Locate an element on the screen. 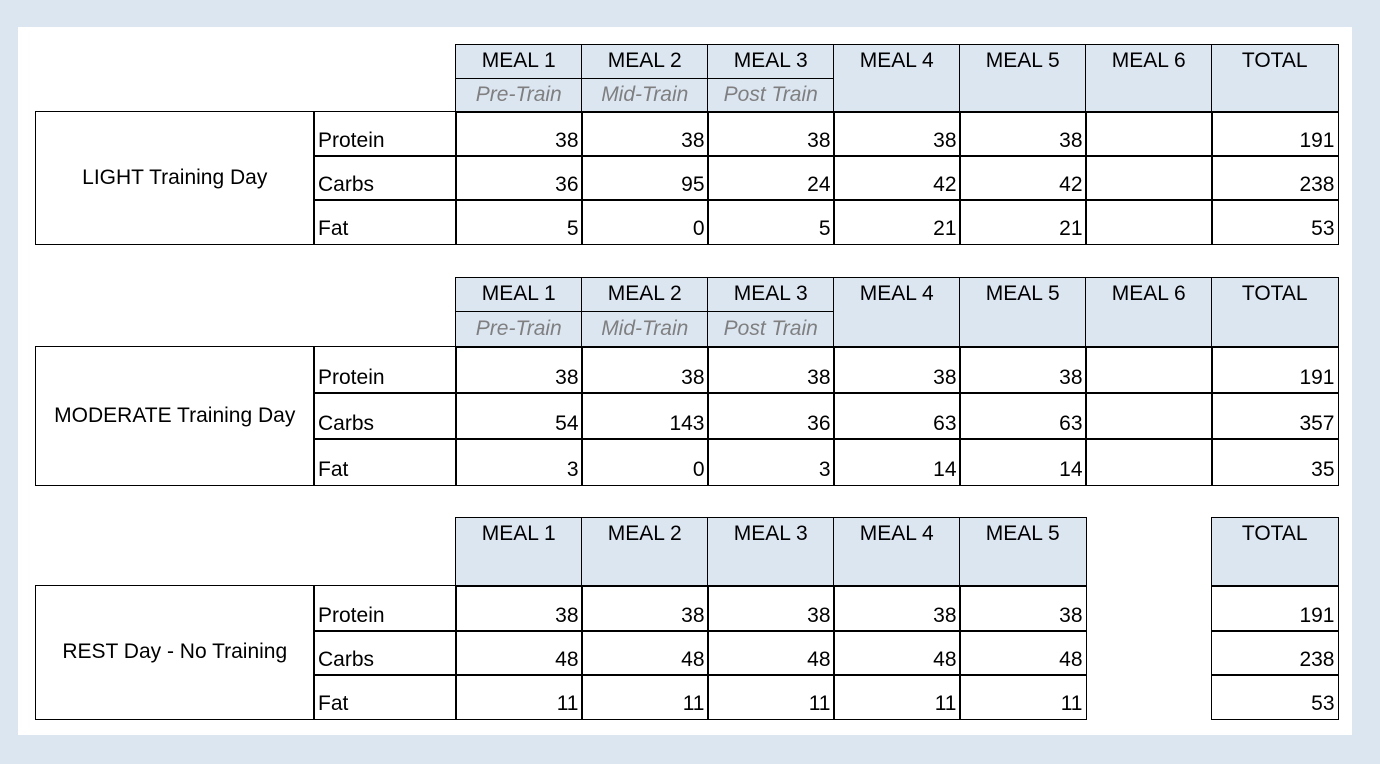 Image resolution: width=1380 pixels, height=764 pixels. macro-value: 357 is located at coordinates (1275, 416).